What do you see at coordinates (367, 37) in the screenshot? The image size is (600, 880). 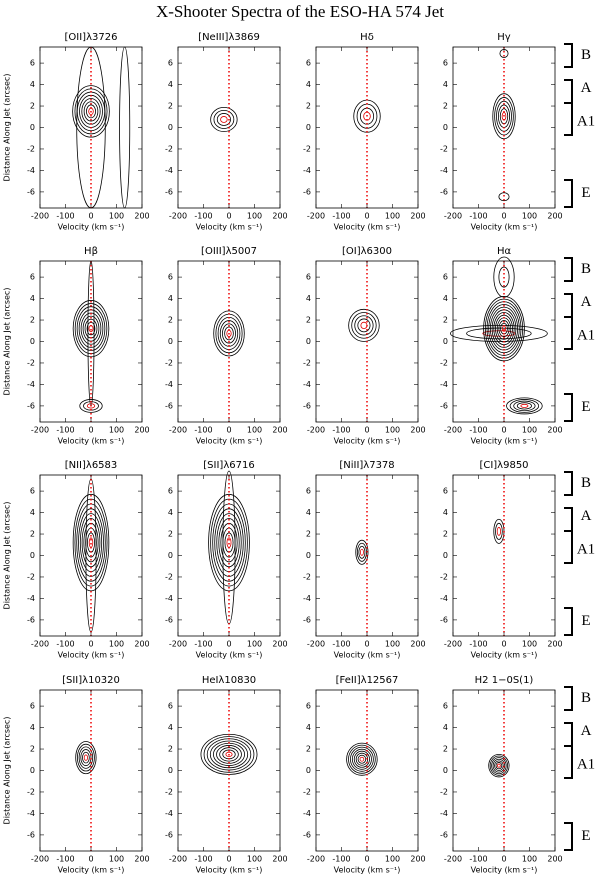 I see `panel-title: Hδ` at bounding box center [367, 37].